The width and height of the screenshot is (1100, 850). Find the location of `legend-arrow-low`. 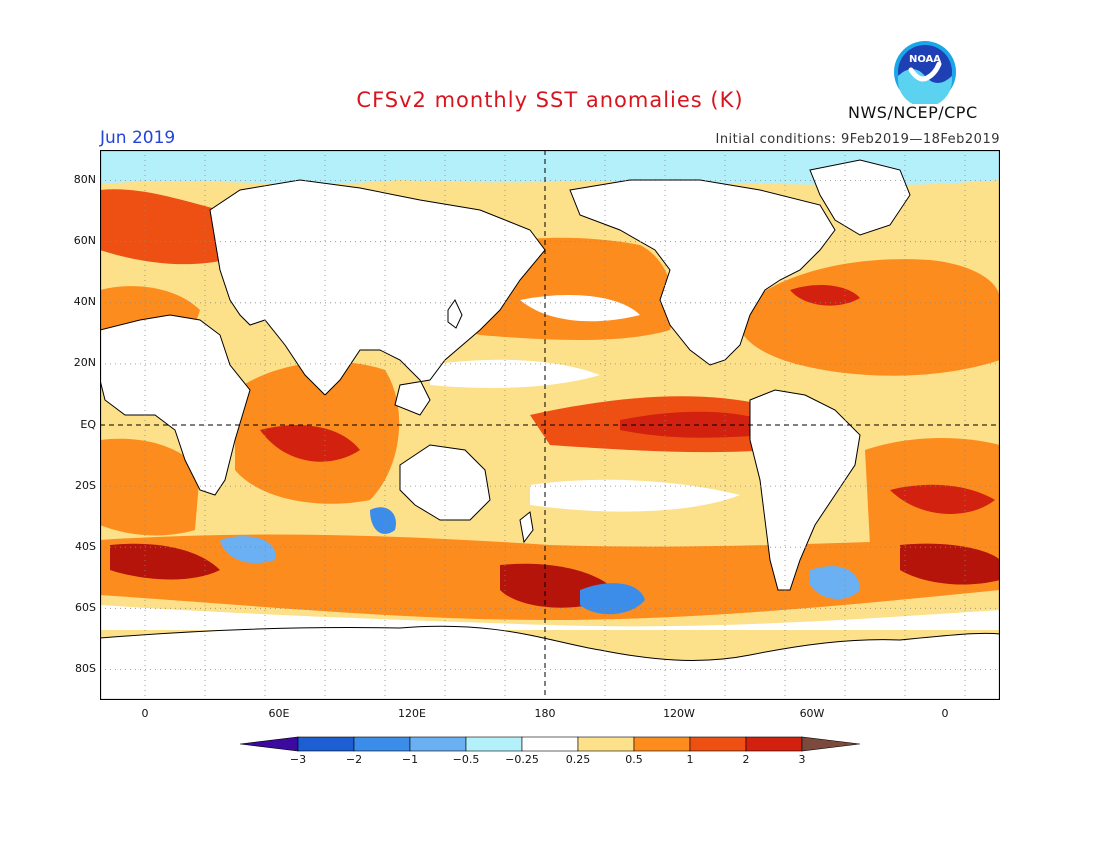

legend-arrow-low is located at coordinates (269, 744).